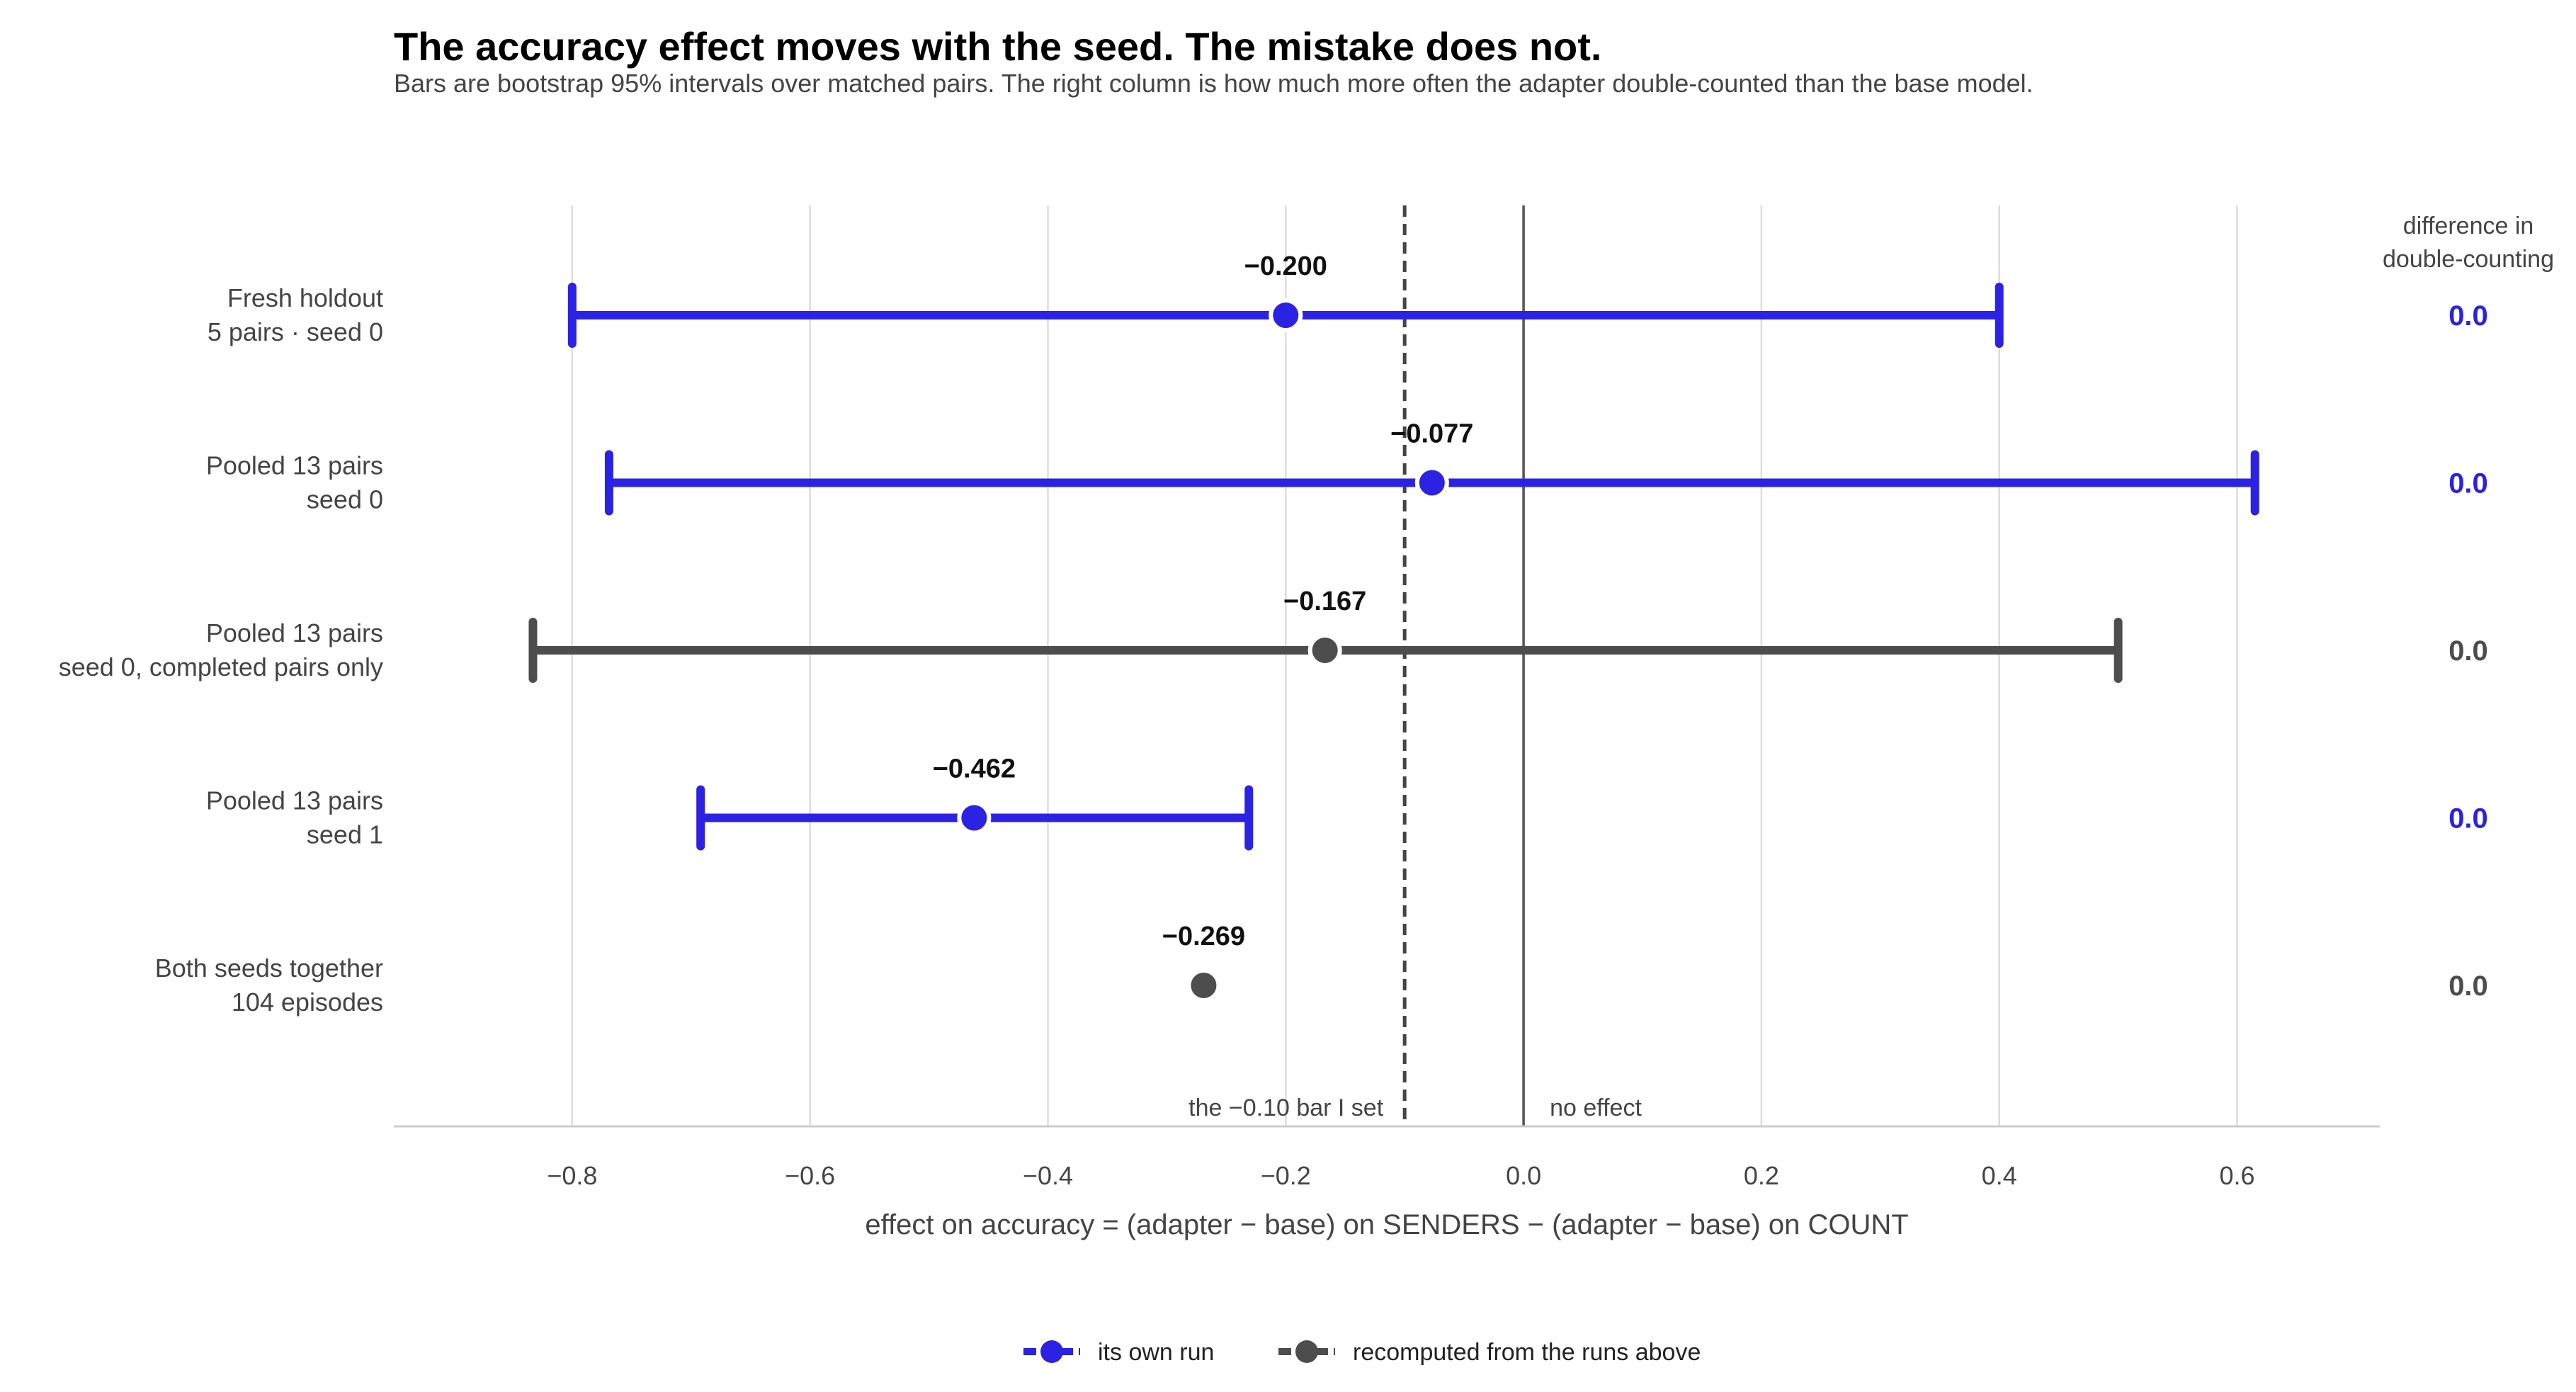  Describe the element at coordinates (295, 331) in the screenshot. I see `row-label-line: 5 pairs · seed 0` at that location.